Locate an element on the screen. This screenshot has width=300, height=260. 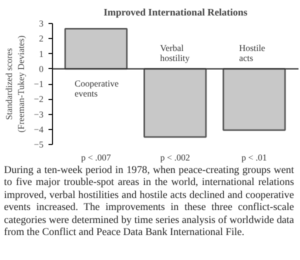
y-tick-label: −1 is located at coordinates (39, 84).